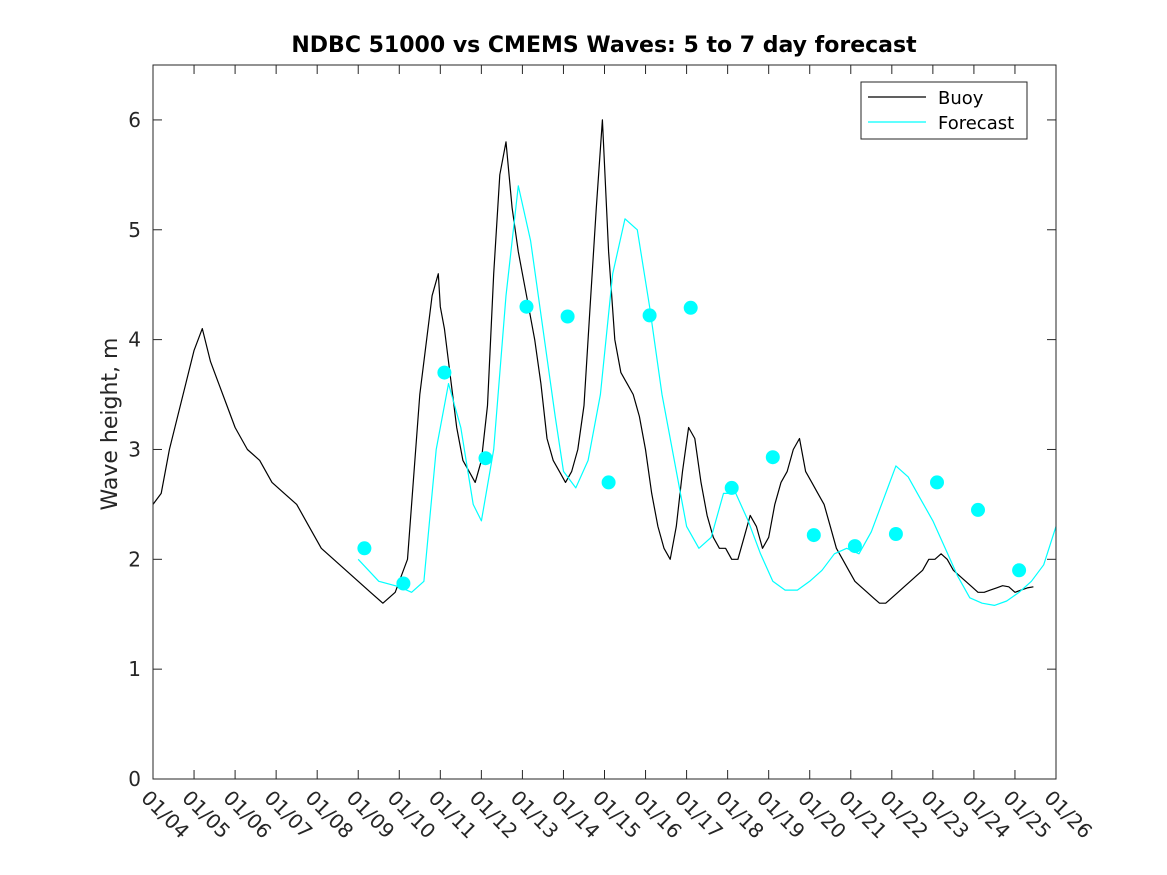 The width and height of the screenshot is (1167, 875). Describe the element at coordinates (134, 779) in the screenshot. I see `y-tick-label: 0` at that location.